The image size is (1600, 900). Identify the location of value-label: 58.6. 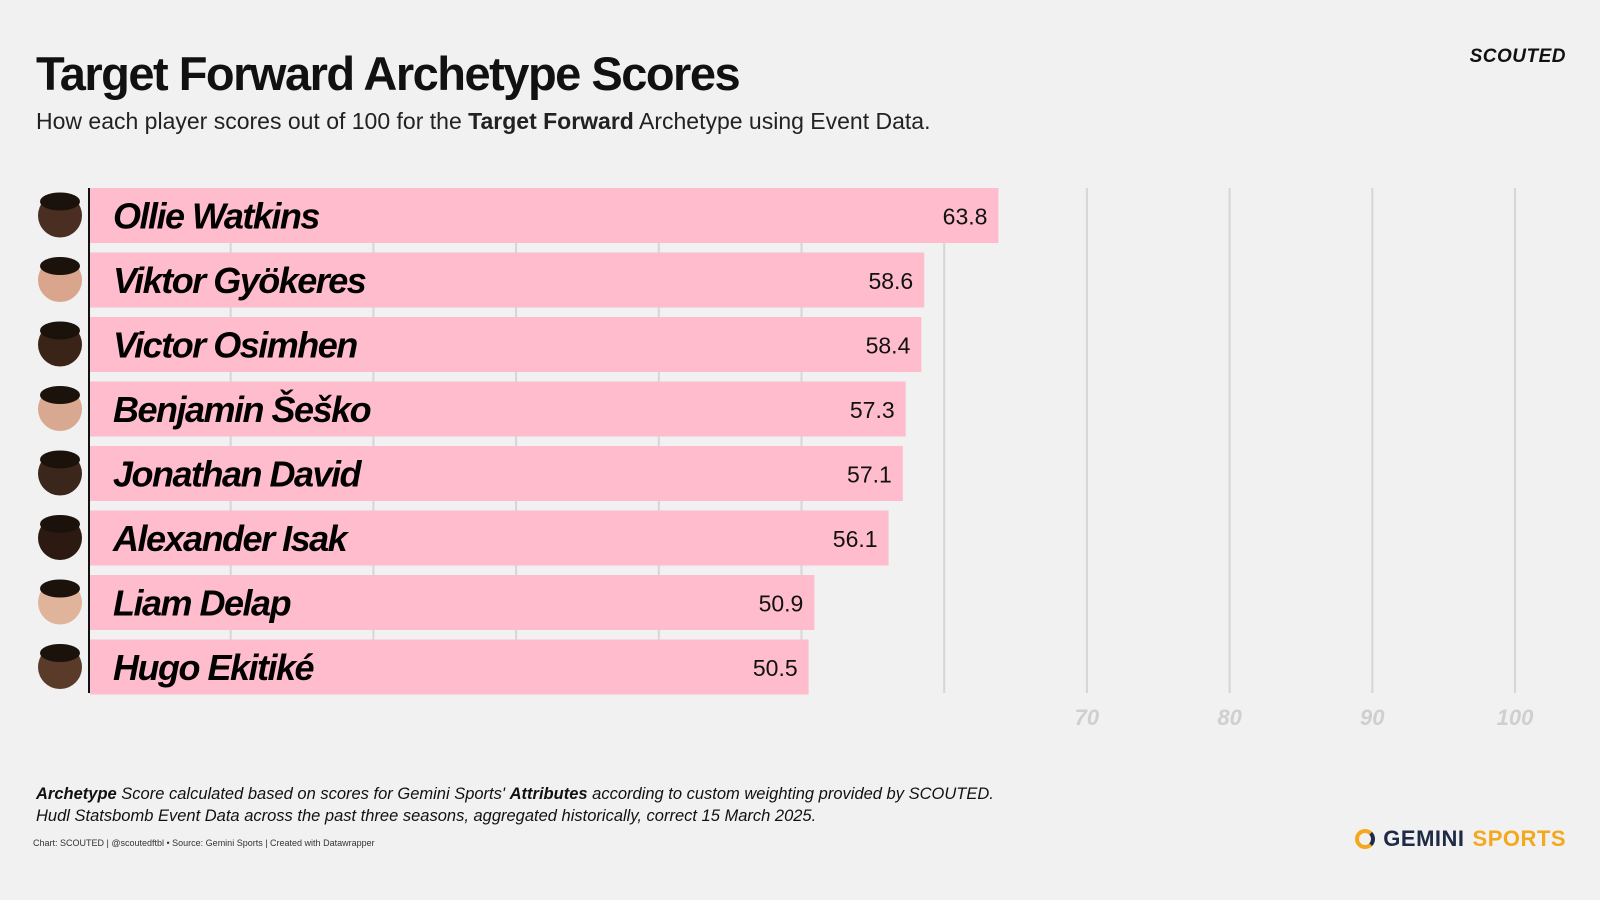
(890, 281).